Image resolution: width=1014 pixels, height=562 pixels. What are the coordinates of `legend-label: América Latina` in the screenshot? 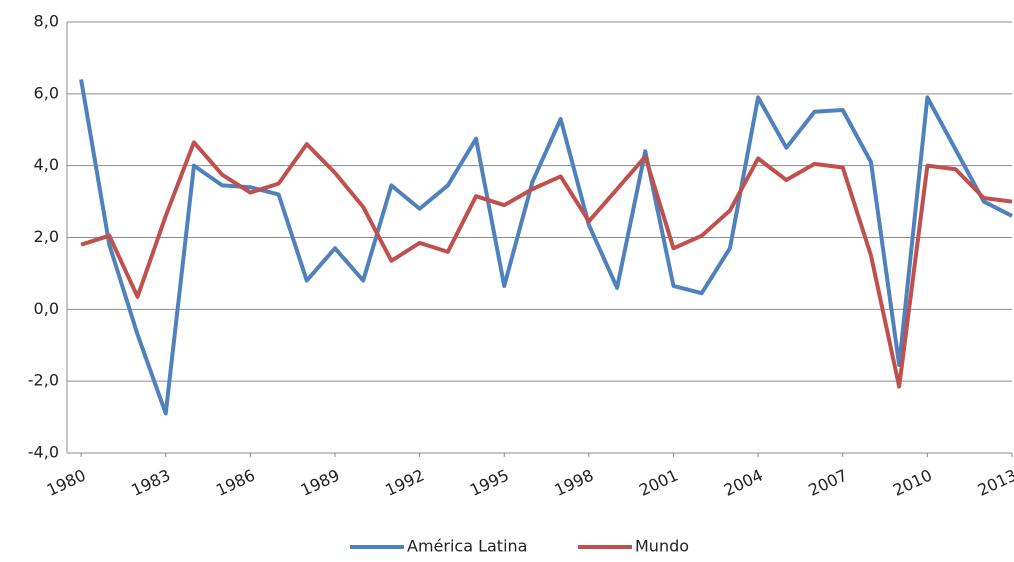 It's located at (467, 546).